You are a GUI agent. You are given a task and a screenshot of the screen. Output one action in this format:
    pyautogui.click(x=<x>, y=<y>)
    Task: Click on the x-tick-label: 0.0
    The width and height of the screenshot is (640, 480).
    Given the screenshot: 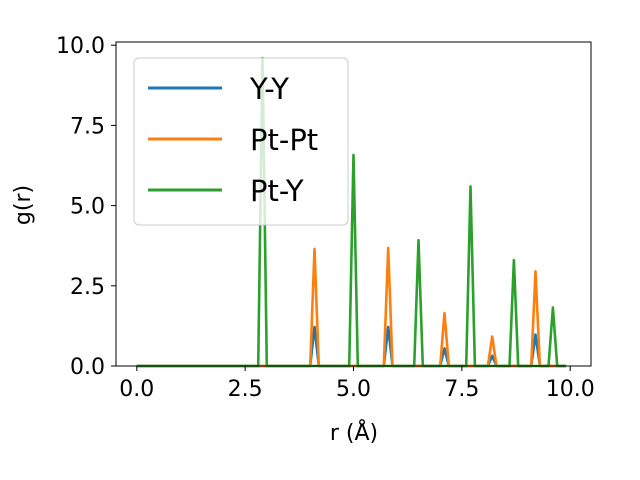 What is the action you would take?
    pyautogui.click(x=136, y=389)
    